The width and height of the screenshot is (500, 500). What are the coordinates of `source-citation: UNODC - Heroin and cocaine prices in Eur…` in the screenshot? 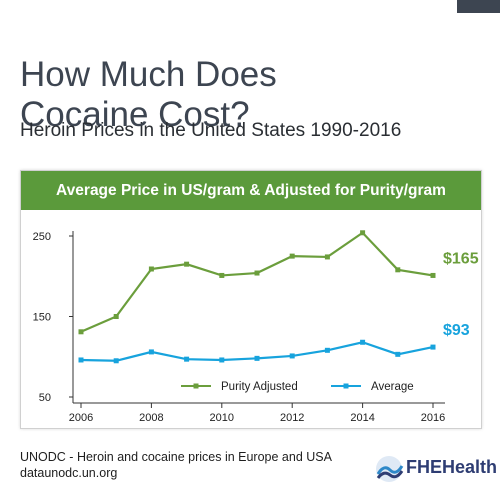 It's located at (176, 465).